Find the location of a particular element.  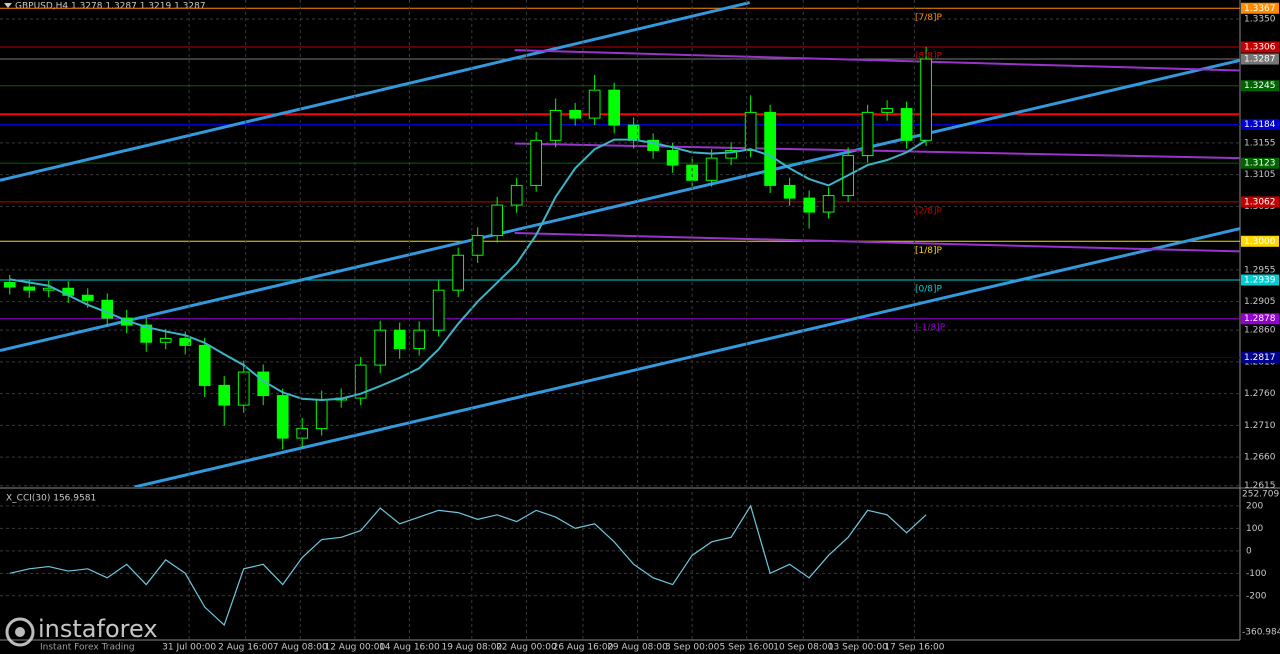

y-tick-label: 1.2905 is located at coordinates (1260, 302).